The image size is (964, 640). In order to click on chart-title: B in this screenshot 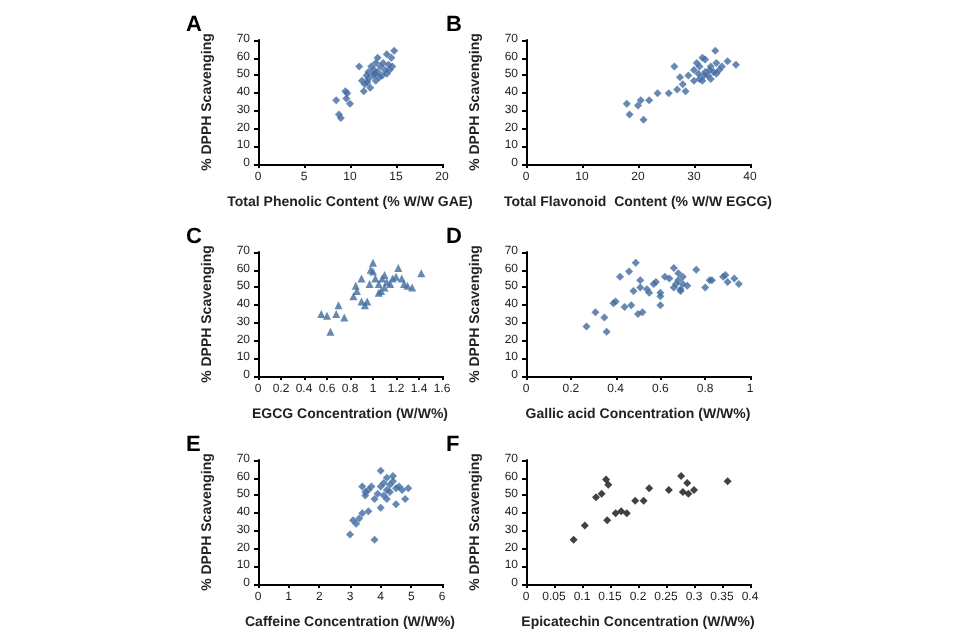, I will do `click(454, 25)`.